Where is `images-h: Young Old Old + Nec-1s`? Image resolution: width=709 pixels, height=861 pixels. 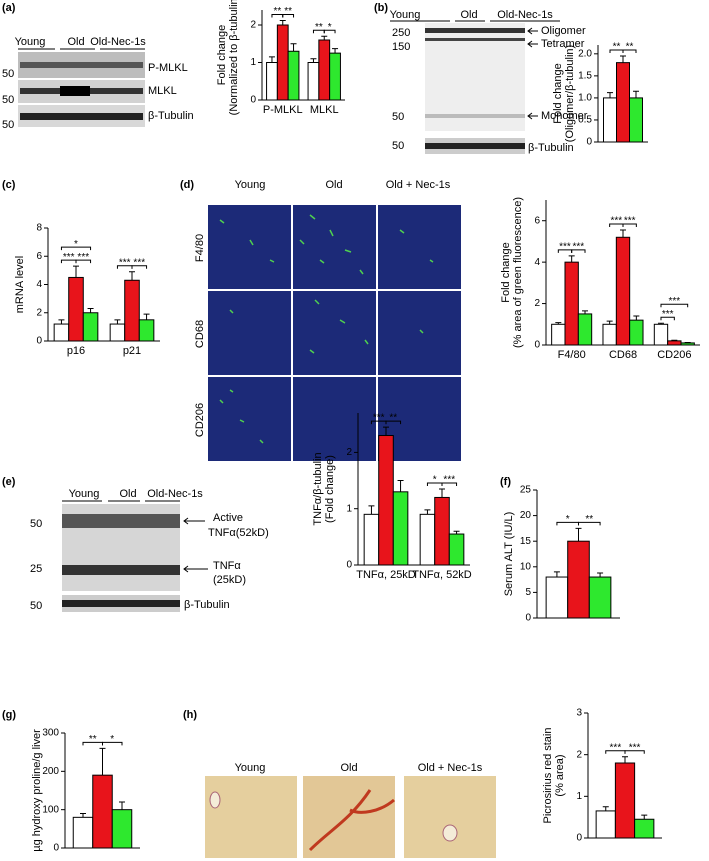 images-h: Young Old Old + Nec-1s is located at coordinates (350, 810).